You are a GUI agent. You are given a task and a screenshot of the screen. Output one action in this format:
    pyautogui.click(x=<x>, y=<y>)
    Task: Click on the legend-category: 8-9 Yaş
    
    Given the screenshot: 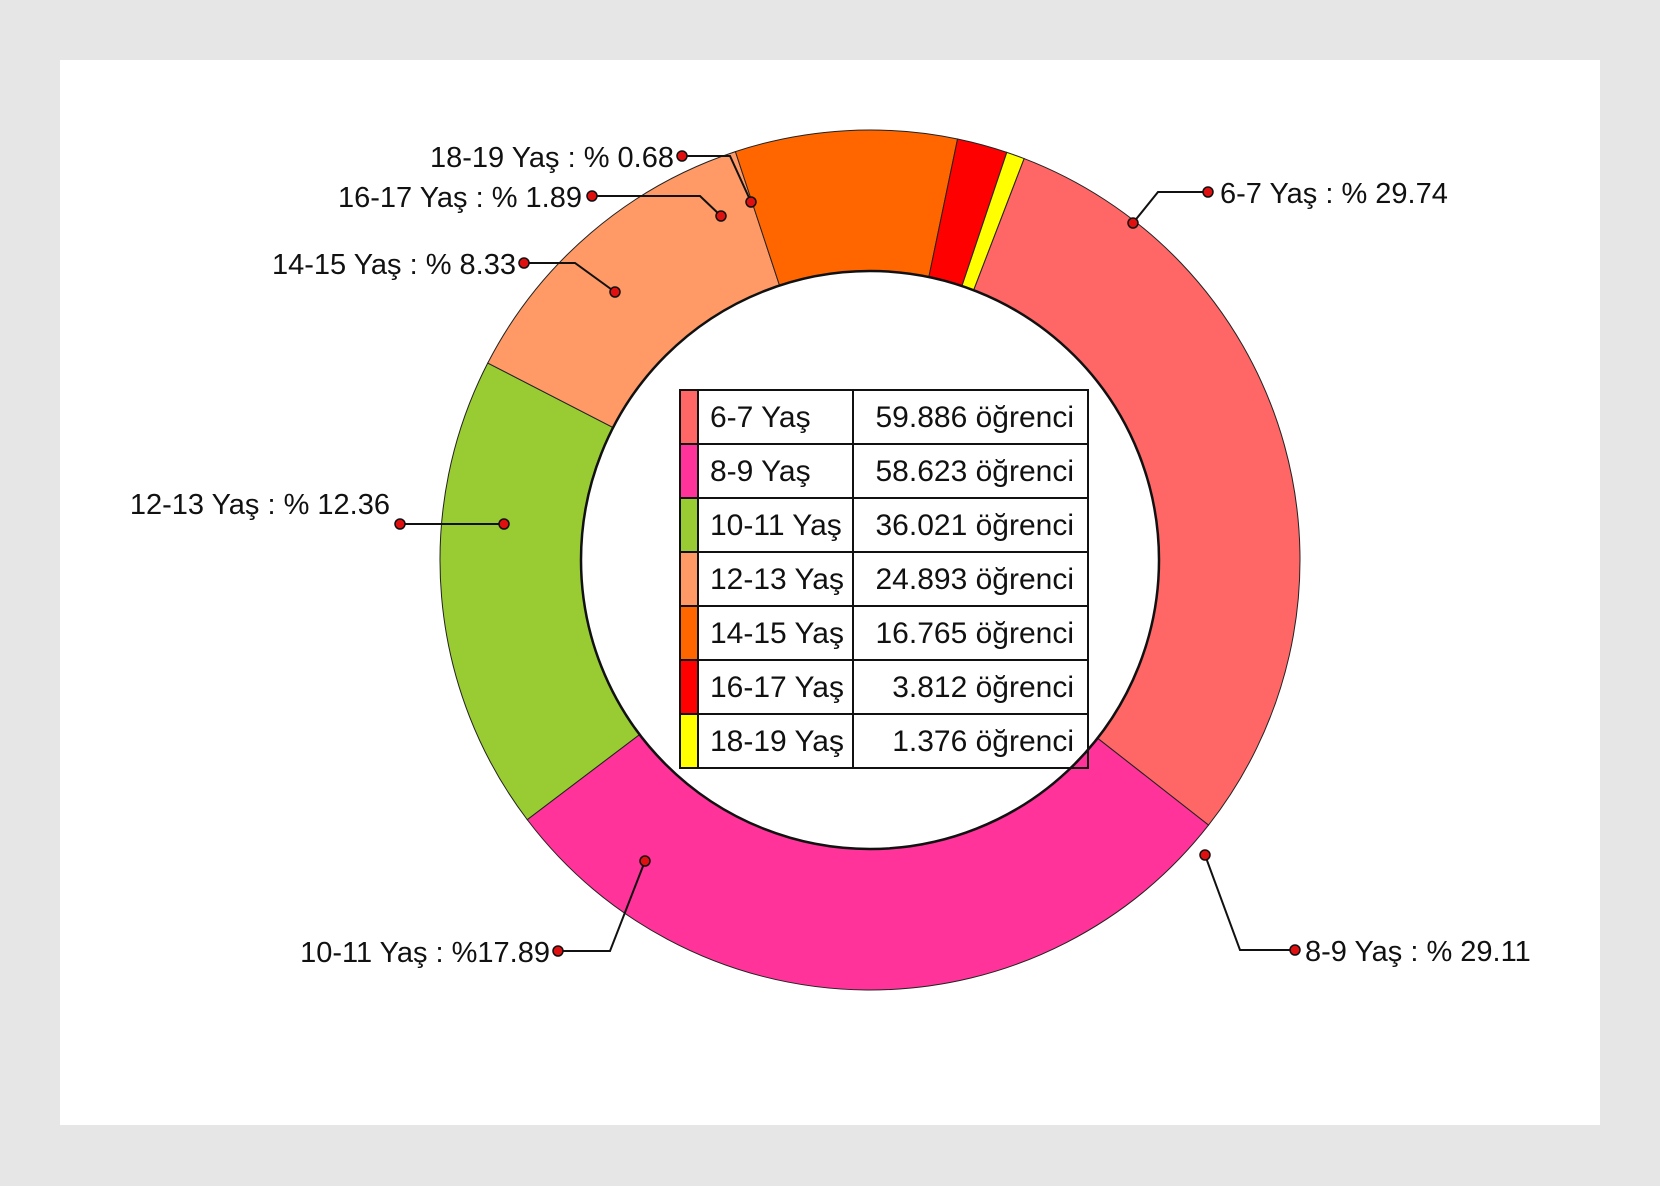 What is the action you would take?
    pyautogui.click(x=760, y=471)
    